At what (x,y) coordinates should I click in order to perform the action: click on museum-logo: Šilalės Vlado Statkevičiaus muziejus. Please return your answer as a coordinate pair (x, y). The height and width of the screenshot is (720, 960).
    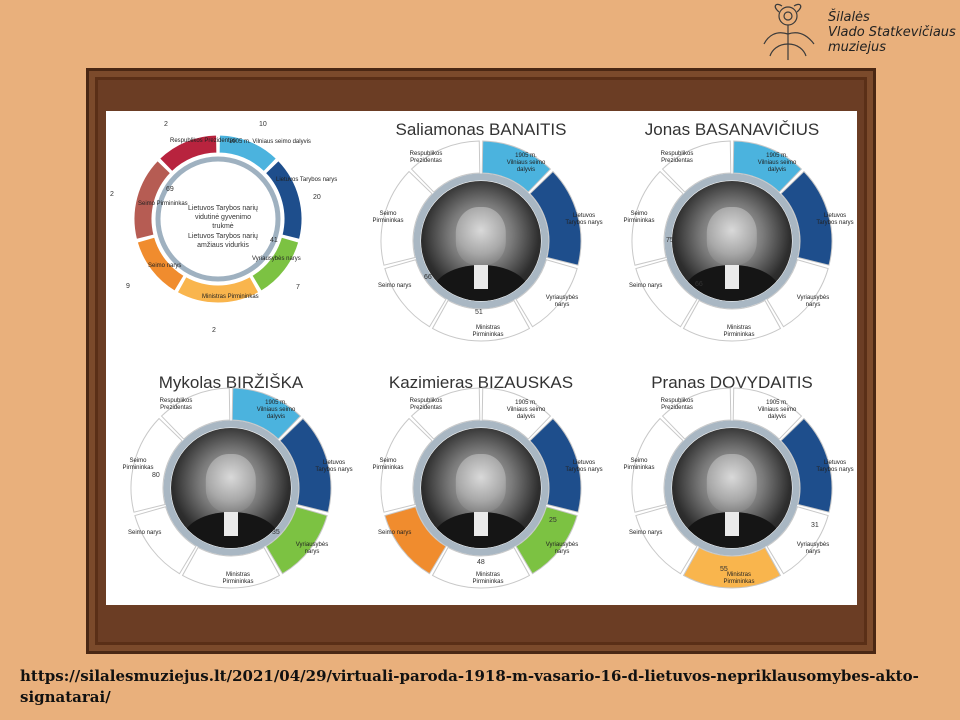
    Looking at the image, I should click on (858, 33).